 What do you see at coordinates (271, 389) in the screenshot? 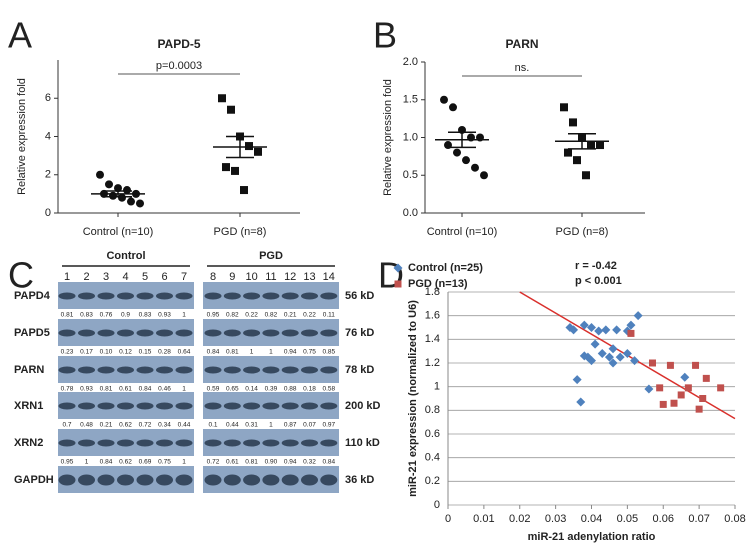
I see `quant-label: 0.39` at bounding box center [271, 389].